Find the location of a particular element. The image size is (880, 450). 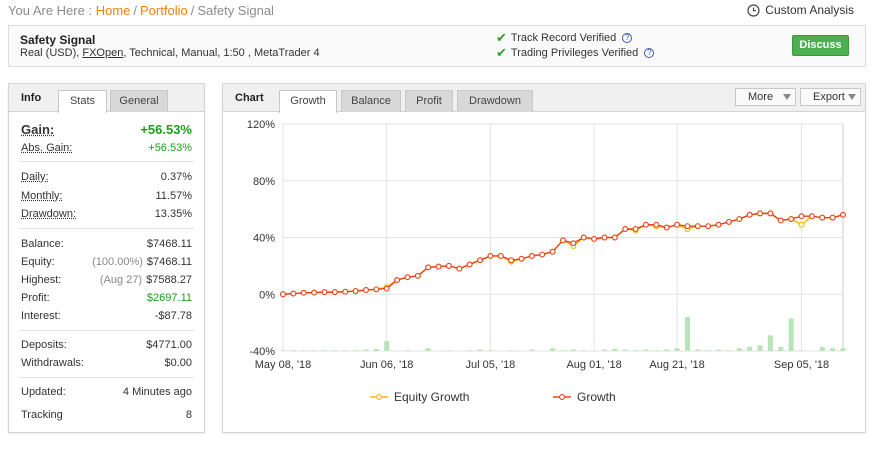

tab-balance: Balance is located at coordinates (371, 101).